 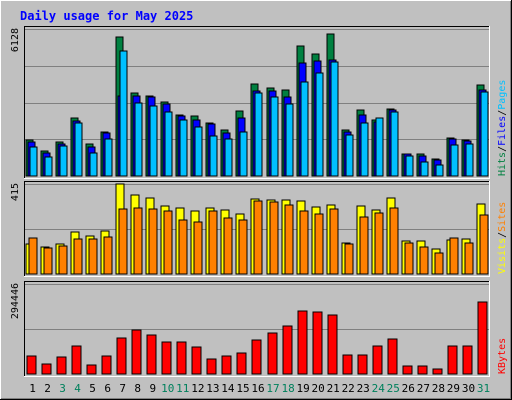 I want to click on x-tick-label: 2, so click(x=47, y=388).